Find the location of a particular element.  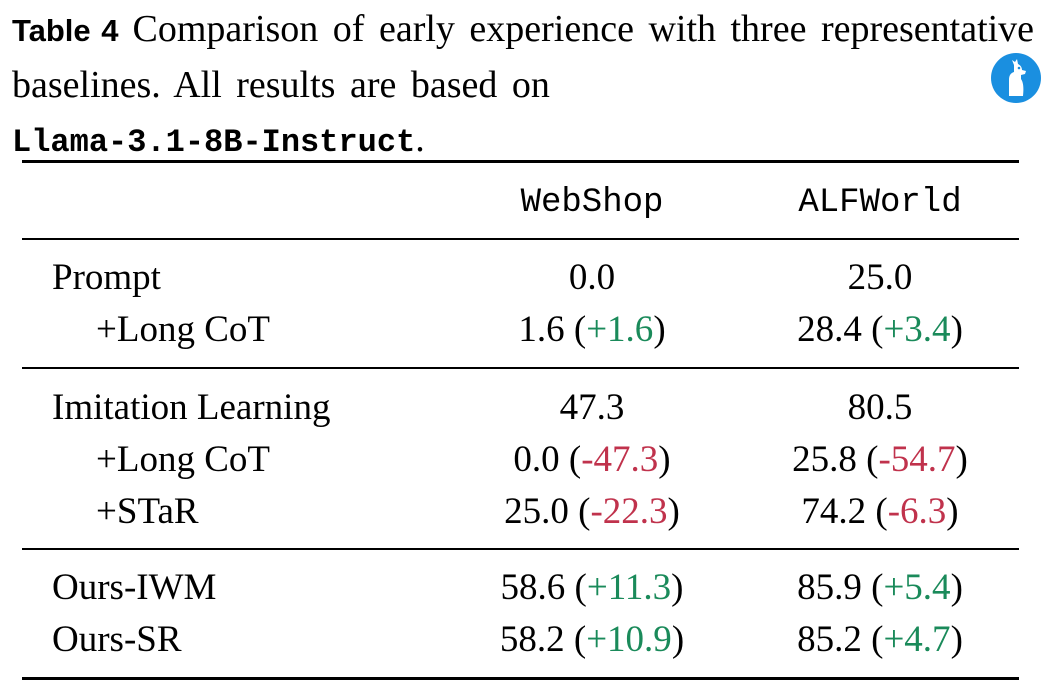

webshop-value: 58.6 (+11.3) is located at coordinates (592, 587).